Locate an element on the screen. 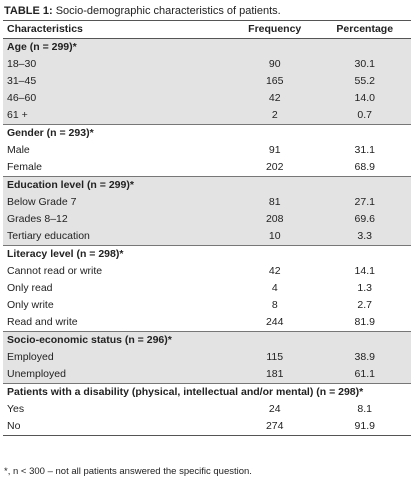 The image size is (415, 485). cell-value: 55.2 is located at coordinates (364, 81).